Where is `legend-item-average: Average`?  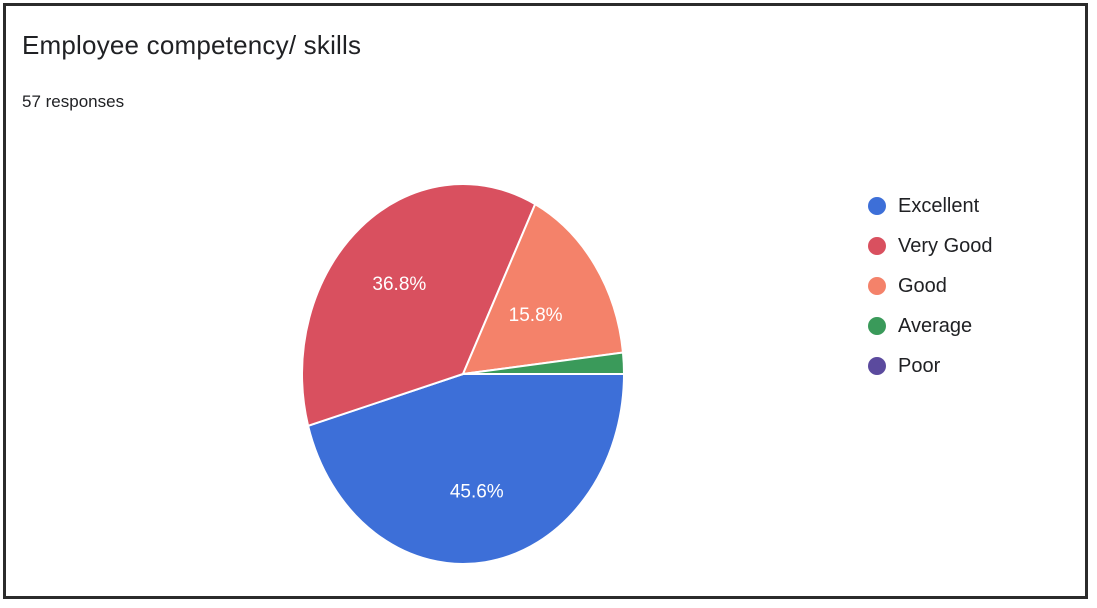 legend-item-average: Average is located at coordinates (930, 326).